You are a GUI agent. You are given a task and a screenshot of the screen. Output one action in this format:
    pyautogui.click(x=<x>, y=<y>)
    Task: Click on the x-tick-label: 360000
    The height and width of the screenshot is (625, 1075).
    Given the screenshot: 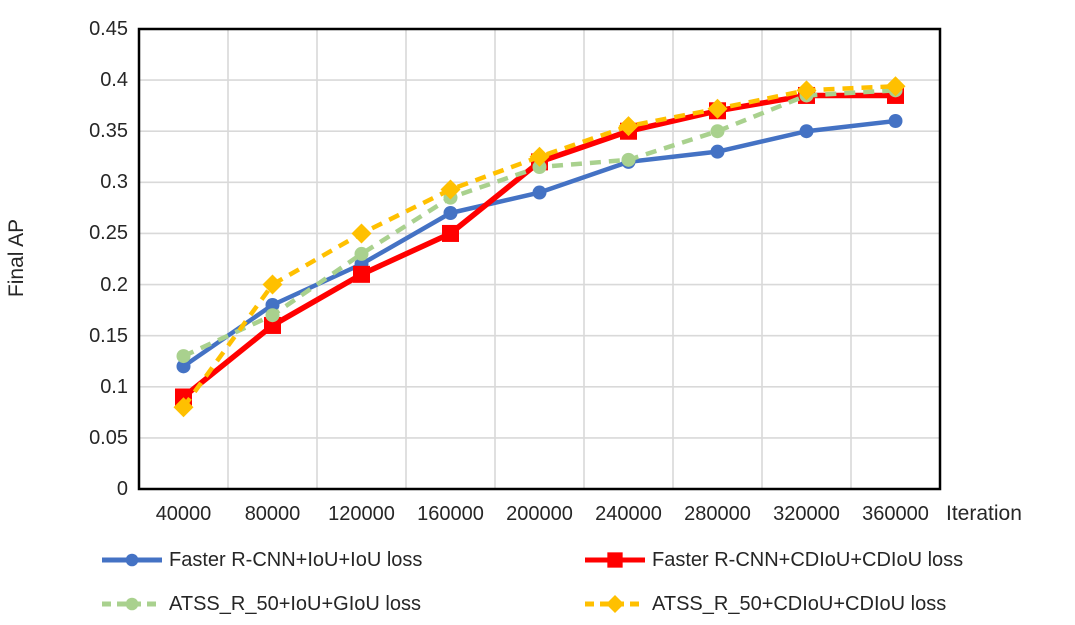 What is the action you would take?
    pyautogui.click(x=895, y=514)
    